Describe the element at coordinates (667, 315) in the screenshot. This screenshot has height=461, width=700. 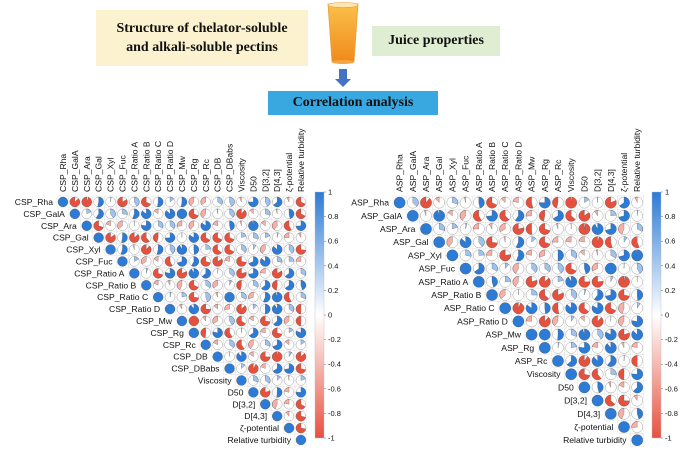
I see `asp-colorbar-label: 0` at that location.